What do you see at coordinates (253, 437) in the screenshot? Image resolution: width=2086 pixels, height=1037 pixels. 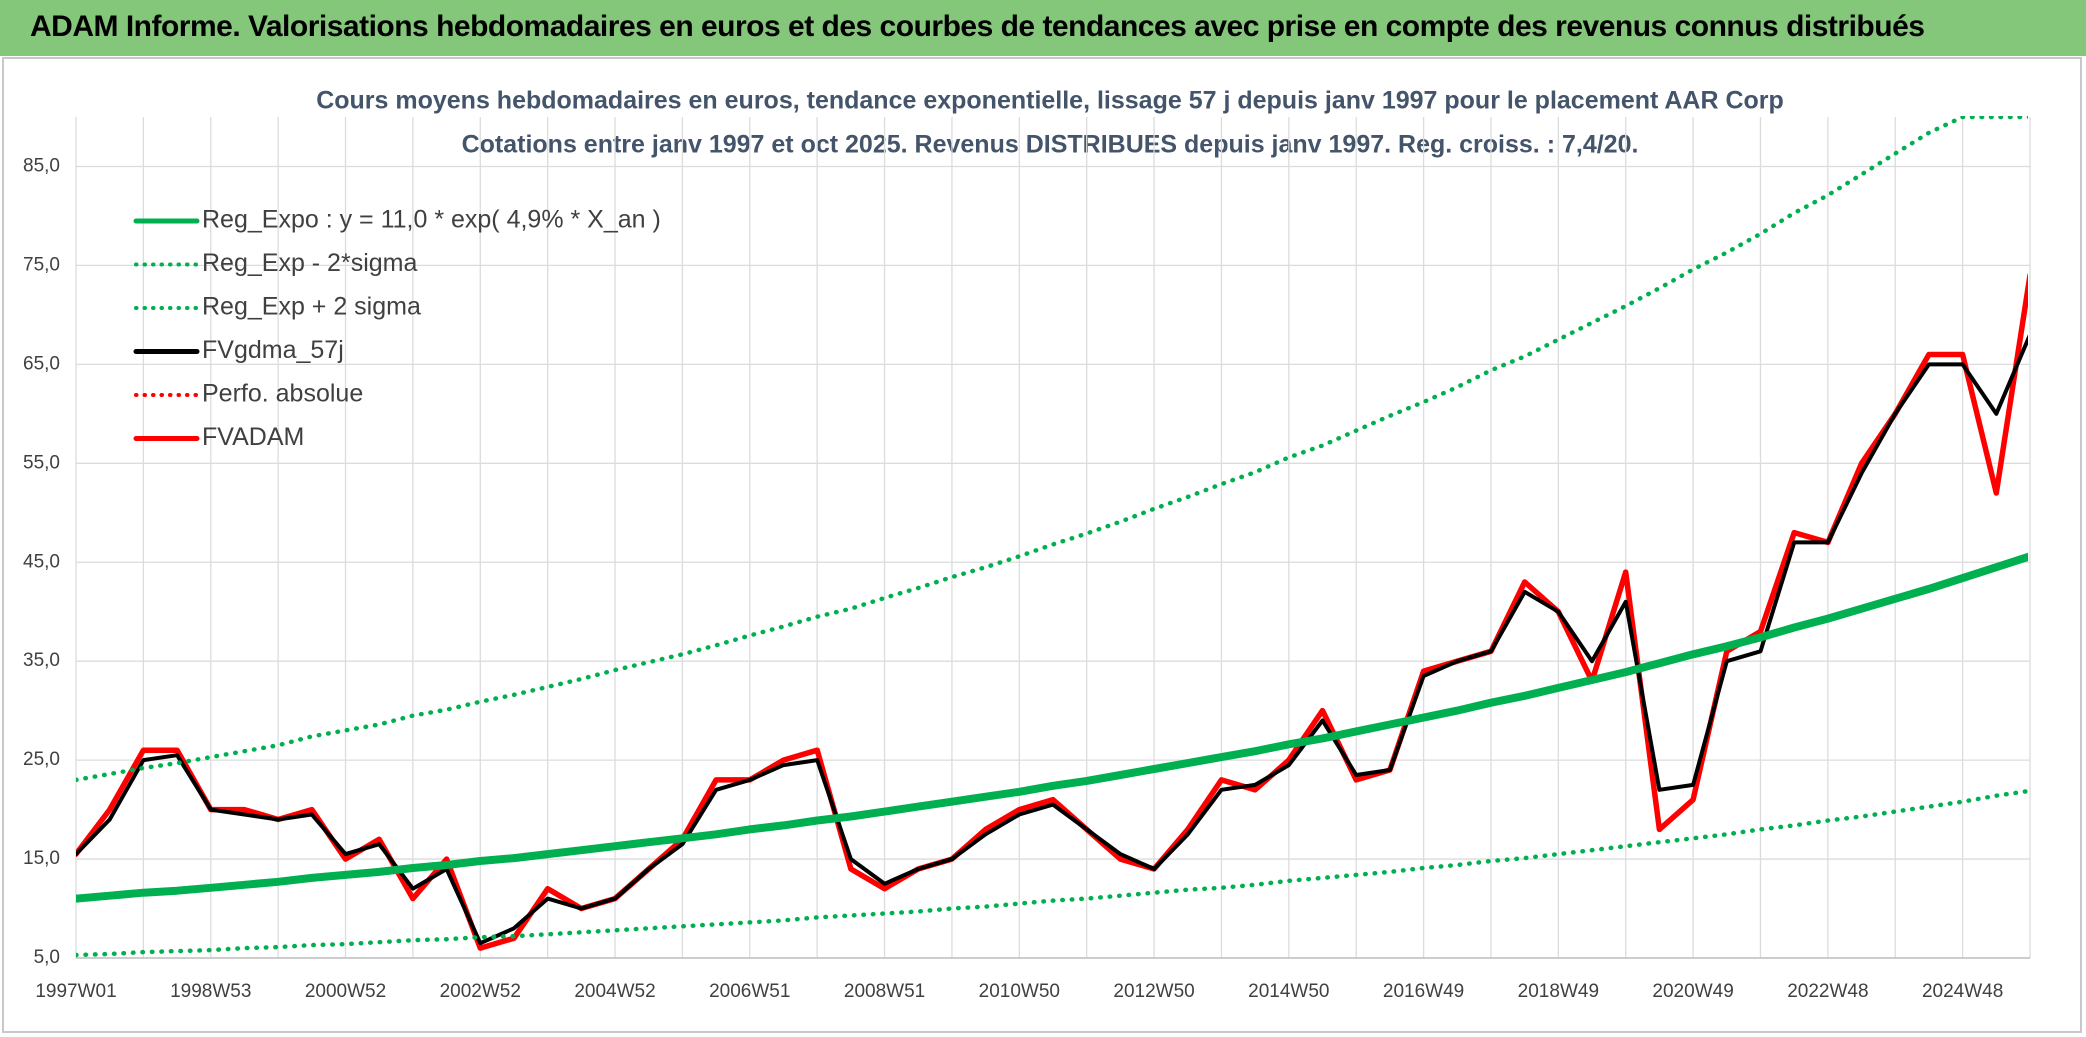 I see `legend-label: FVADAM` at bounding box center [253, 437].